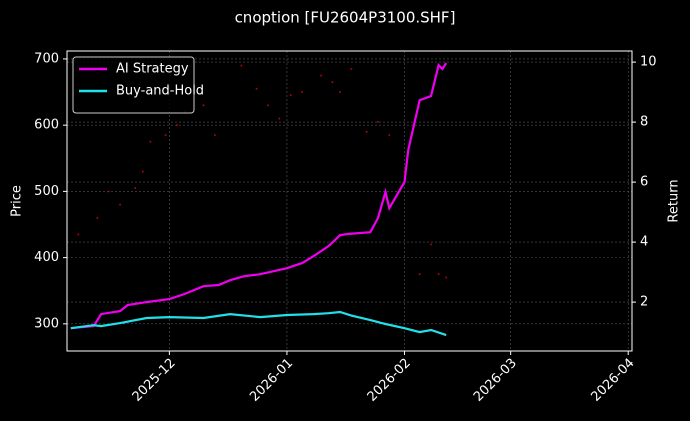  I want to click on y-tick-label: 300, so click(46, 323).